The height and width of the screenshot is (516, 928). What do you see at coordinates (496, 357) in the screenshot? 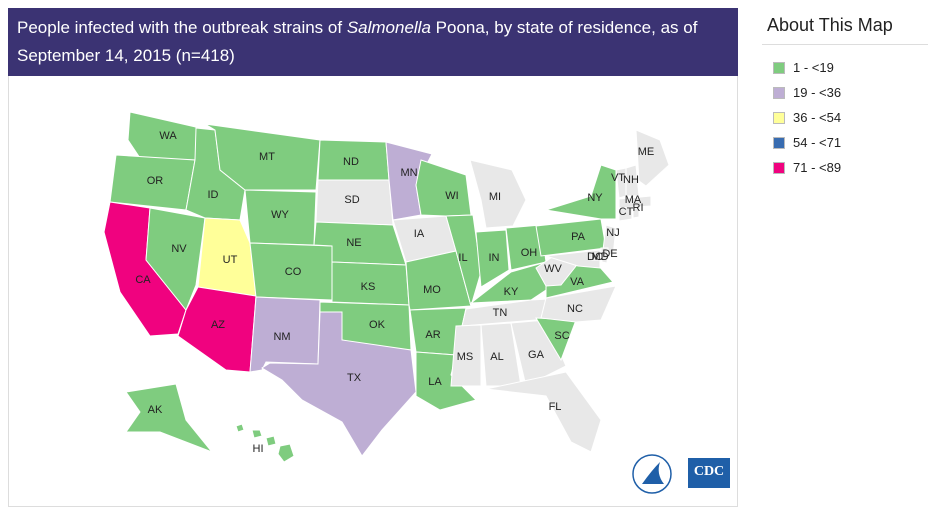
I see `state-label: AL` at bounding box center [496, 357].